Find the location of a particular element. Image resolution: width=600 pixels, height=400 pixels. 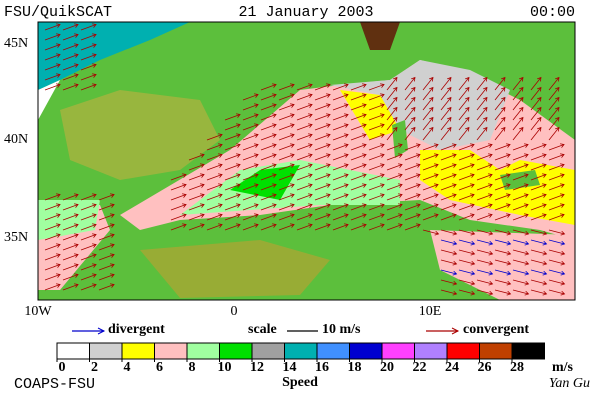

lon-label: 0 is located at coordinates (234, 311).